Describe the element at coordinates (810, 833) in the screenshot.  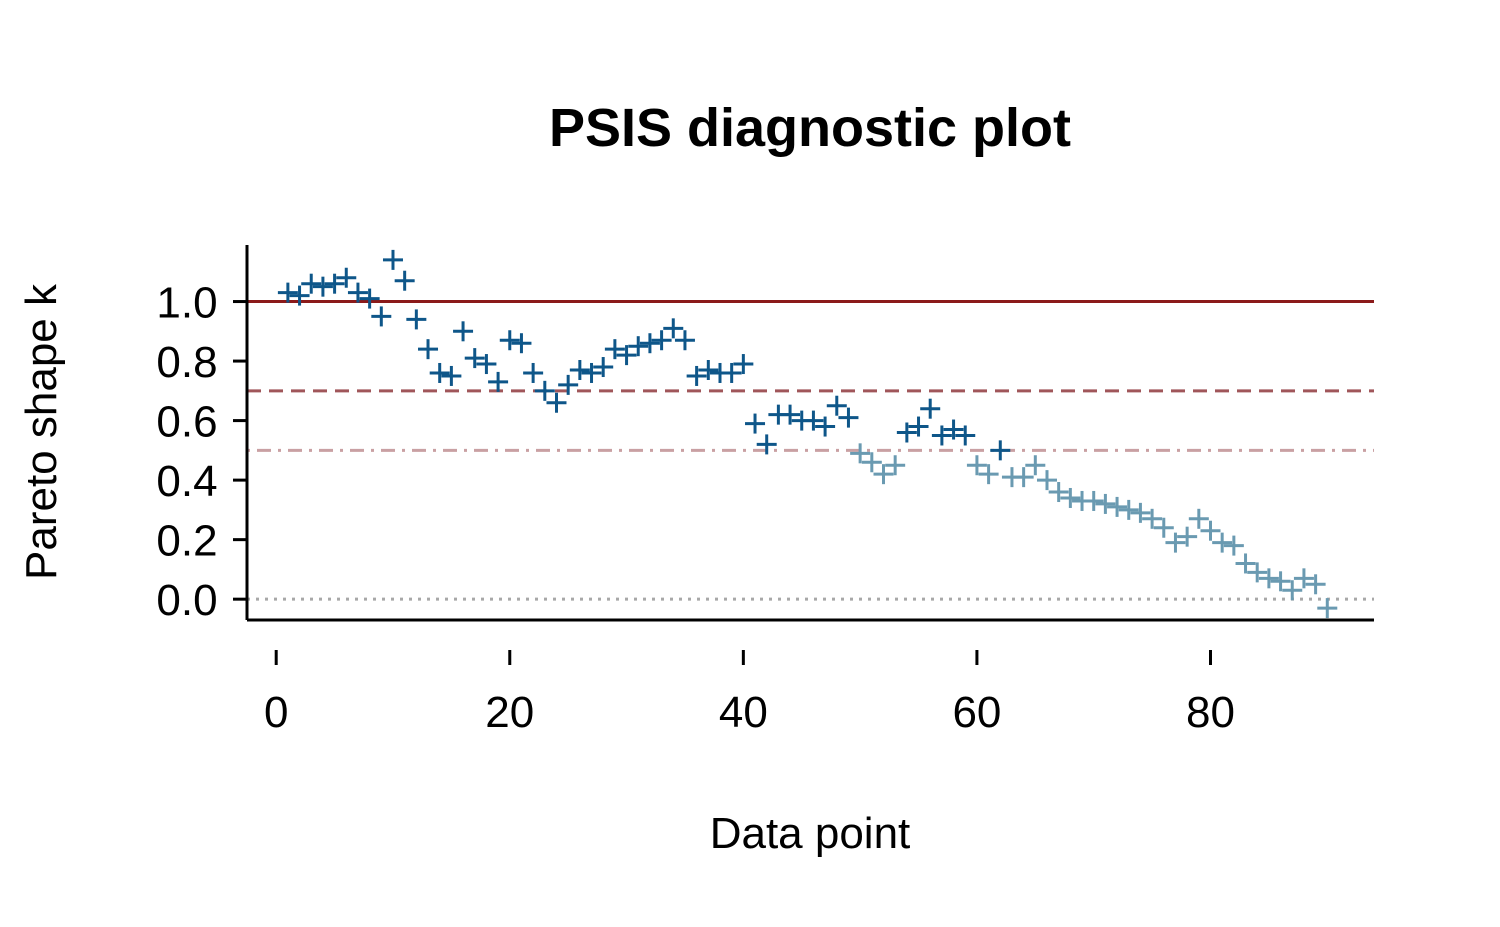
I see `x-axis-label: Data point` at that location.